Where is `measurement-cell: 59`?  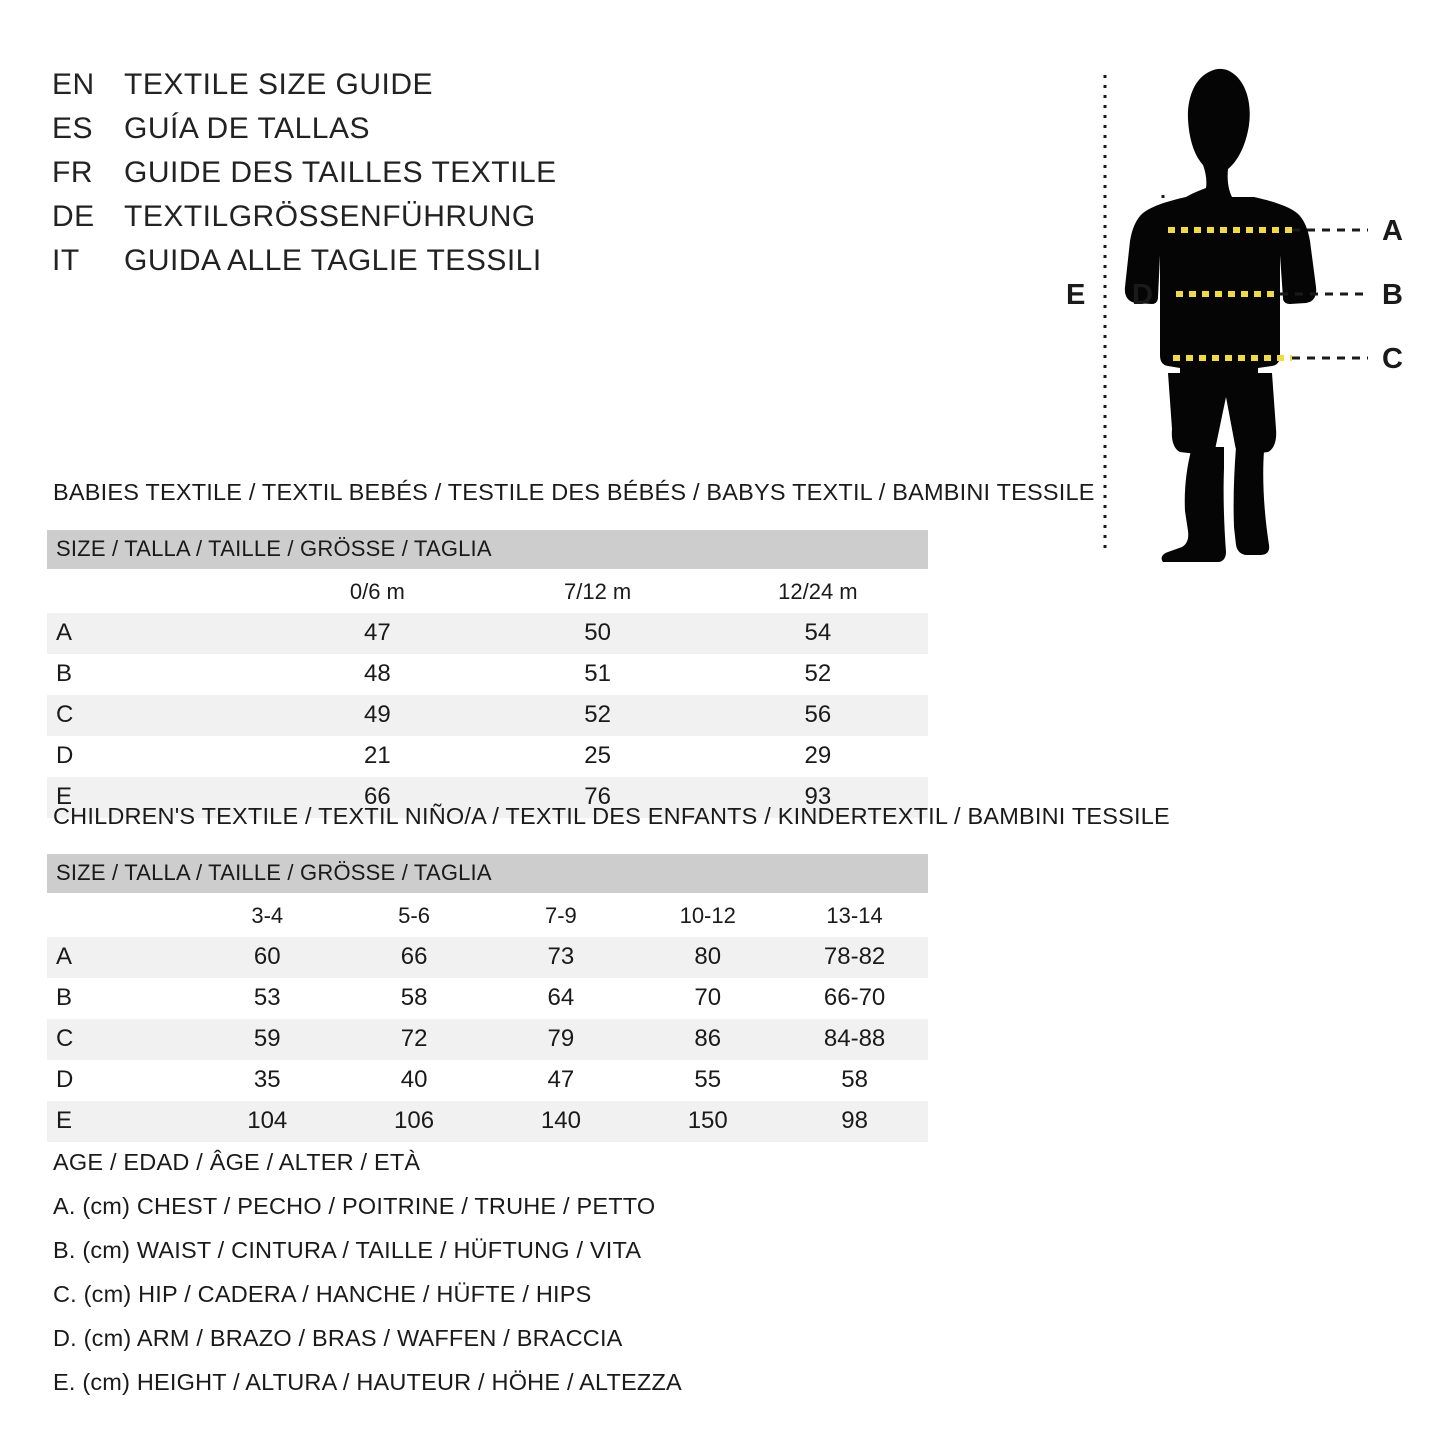 measurement-cell: 59 is located at coordinates (267, 1039).